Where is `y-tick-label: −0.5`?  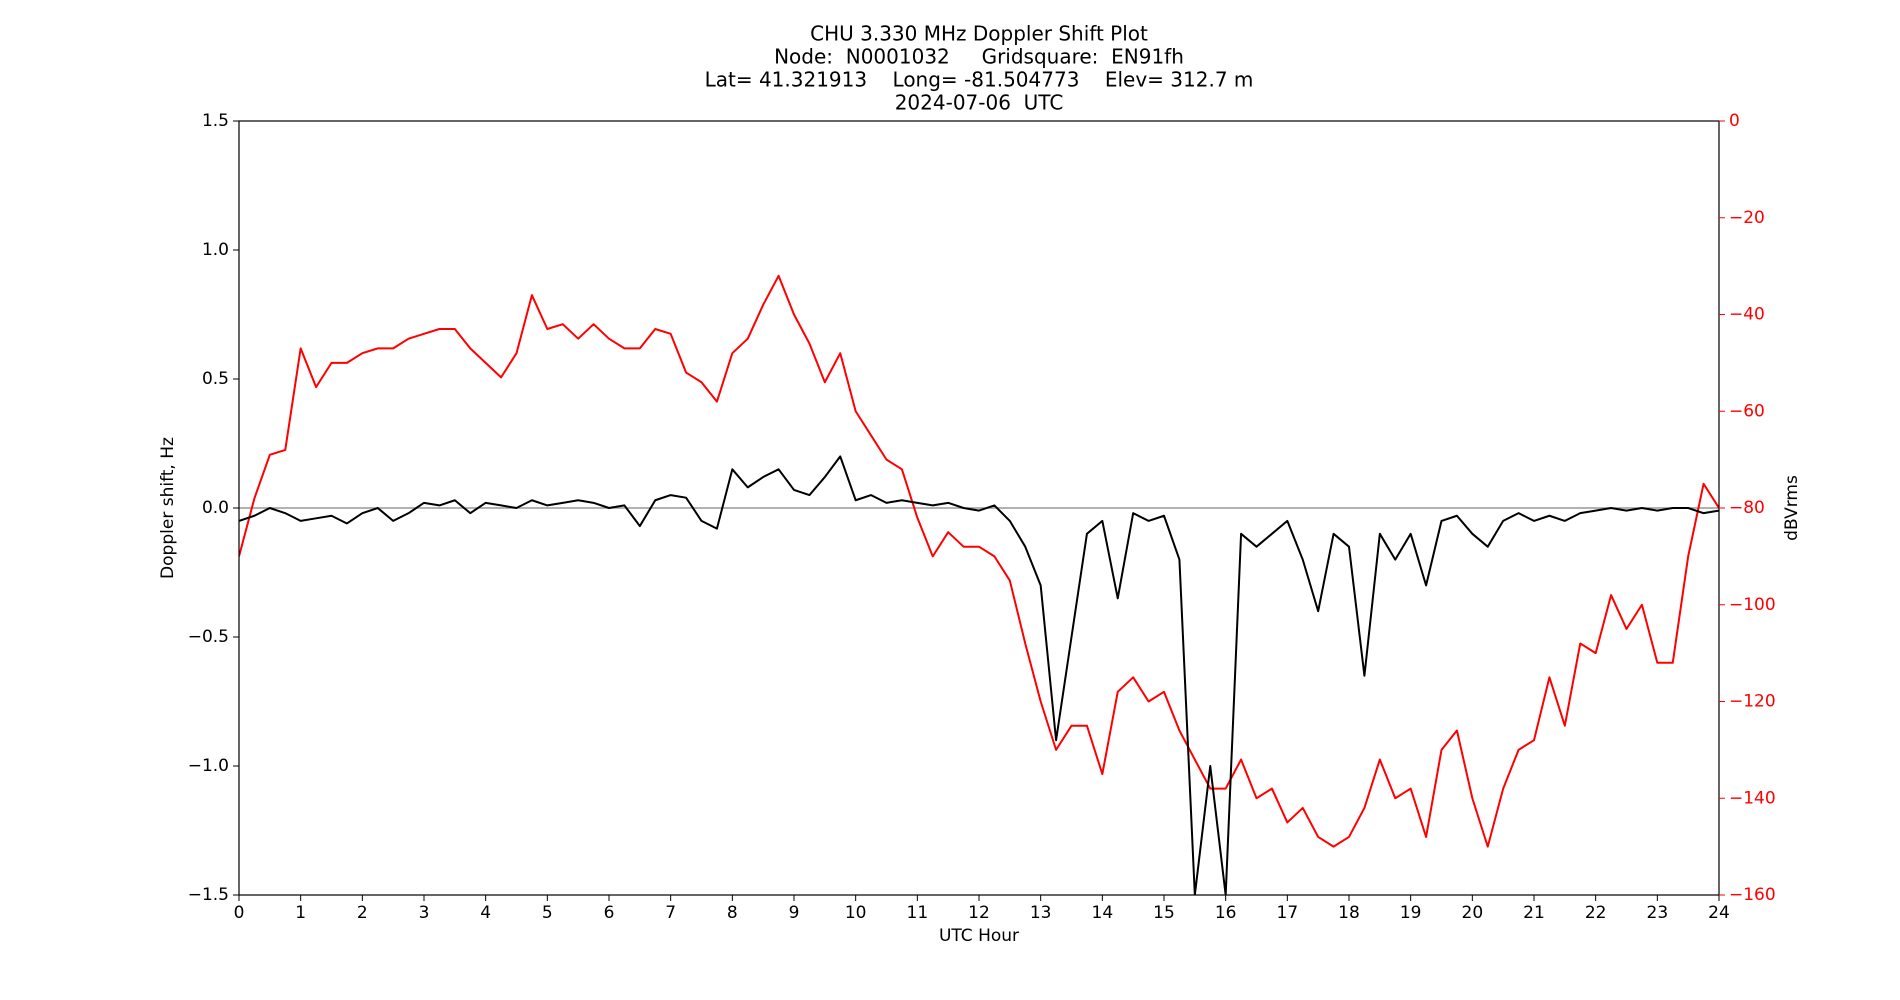
y-tick-label: −0.5 is located at coordinates (208, 637).